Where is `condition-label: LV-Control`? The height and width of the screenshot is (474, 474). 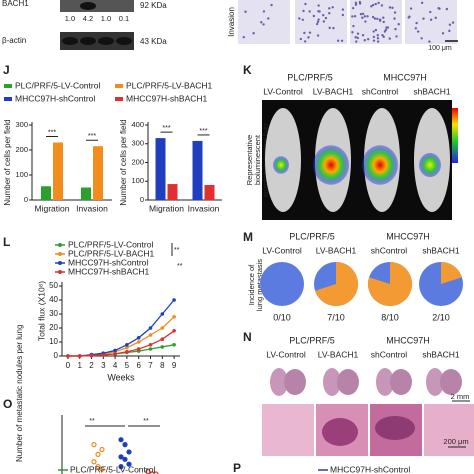 condition-label: LV-Control is located at coordinates (283, 91).